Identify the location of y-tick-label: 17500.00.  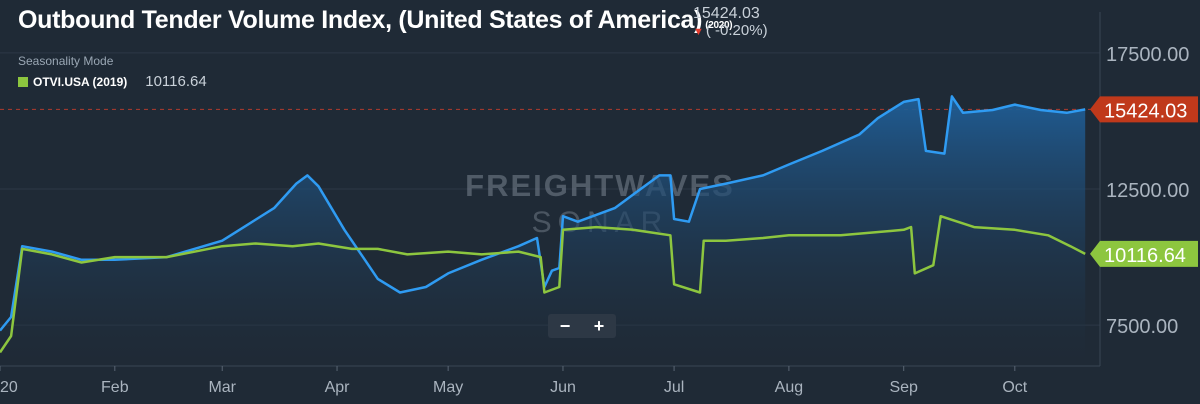
(1147, 55).